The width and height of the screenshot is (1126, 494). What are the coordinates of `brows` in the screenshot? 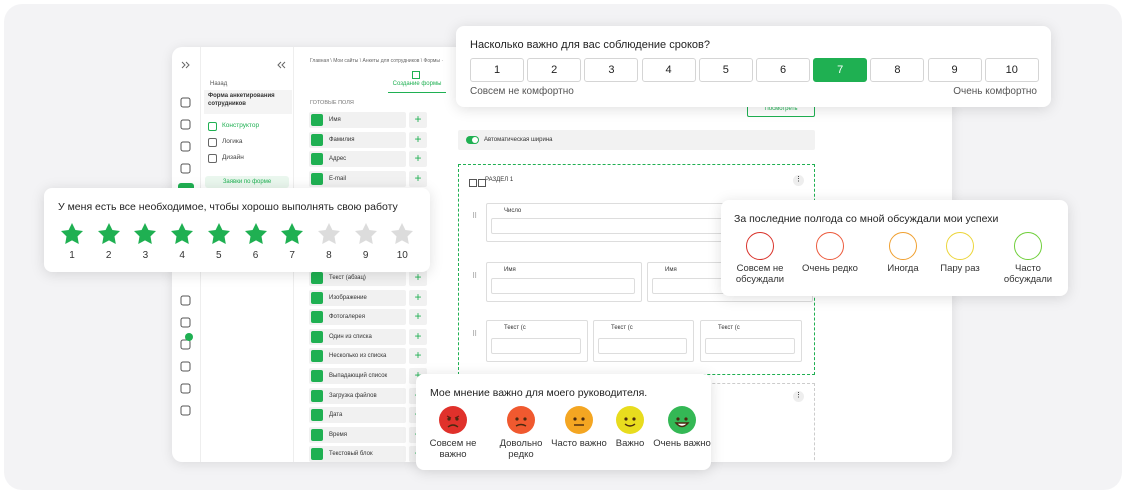 It's located at (453, 417).